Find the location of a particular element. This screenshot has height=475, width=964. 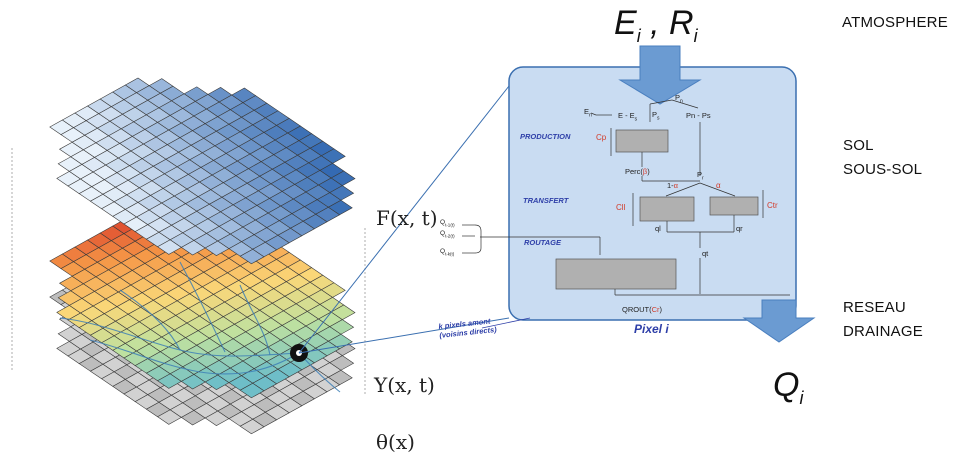

label-drainage: DRAINAGE is located at coordinates (883, 331).